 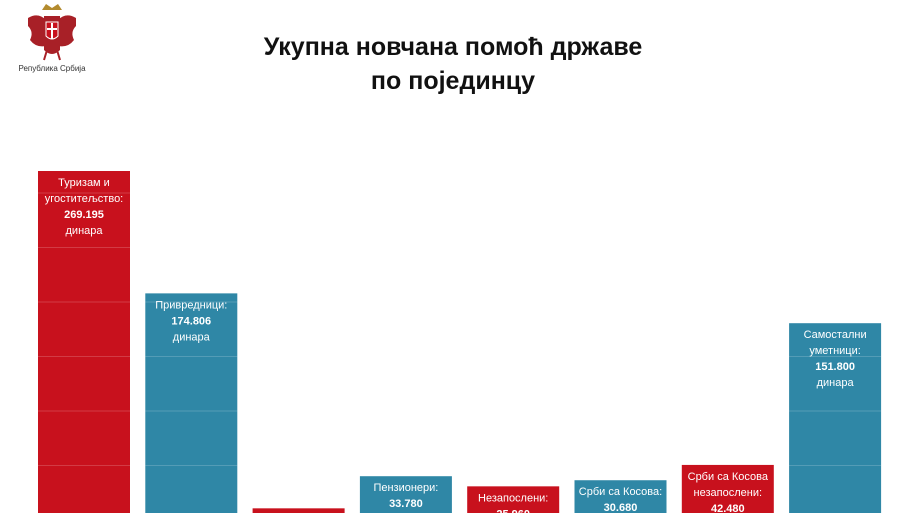 What do you see at coordinates (835, 335) in the screenshot?
I see `bar-8-label-line-1: Самостални` at bounding box center [835, 335].